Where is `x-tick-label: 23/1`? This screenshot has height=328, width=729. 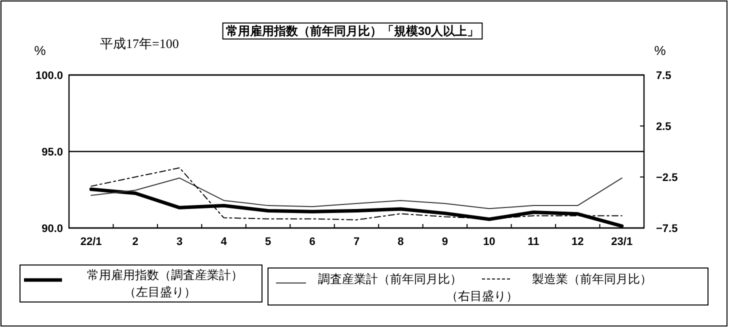
x-tick-label: 23/1 is located at coordinates (622, 242).